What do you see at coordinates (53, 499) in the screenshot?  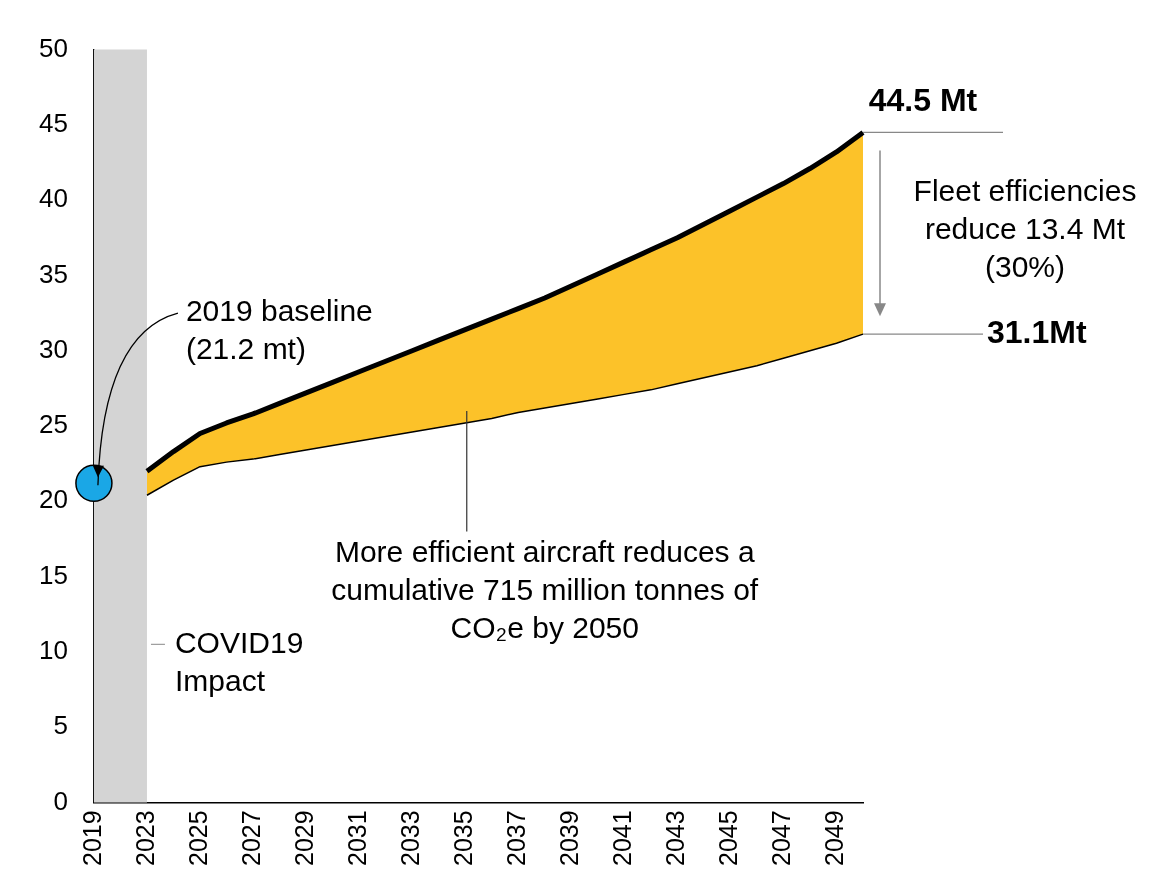 I see `y-tick-label: 20` at bounding box center [53, 499].